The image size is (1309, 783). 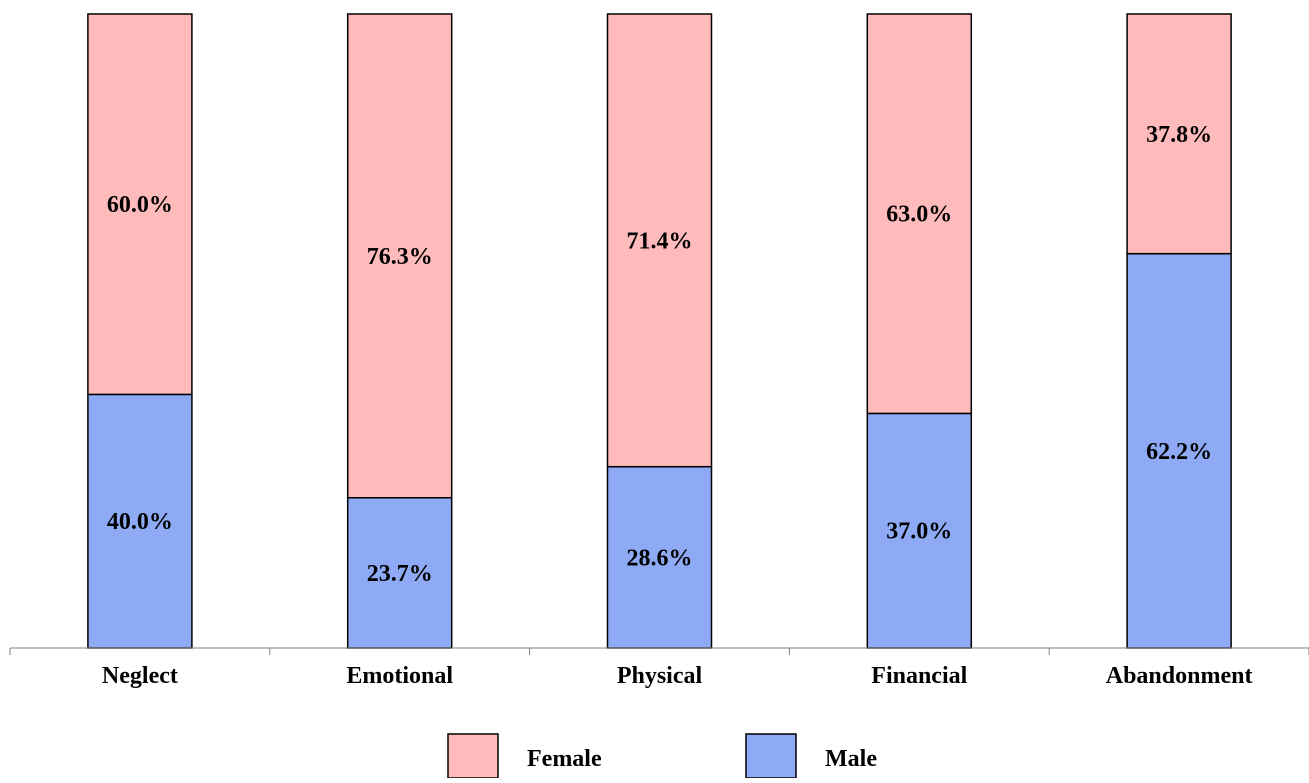 I want to click on category-label-emotional: Emotional, so click(x=399, y=676).